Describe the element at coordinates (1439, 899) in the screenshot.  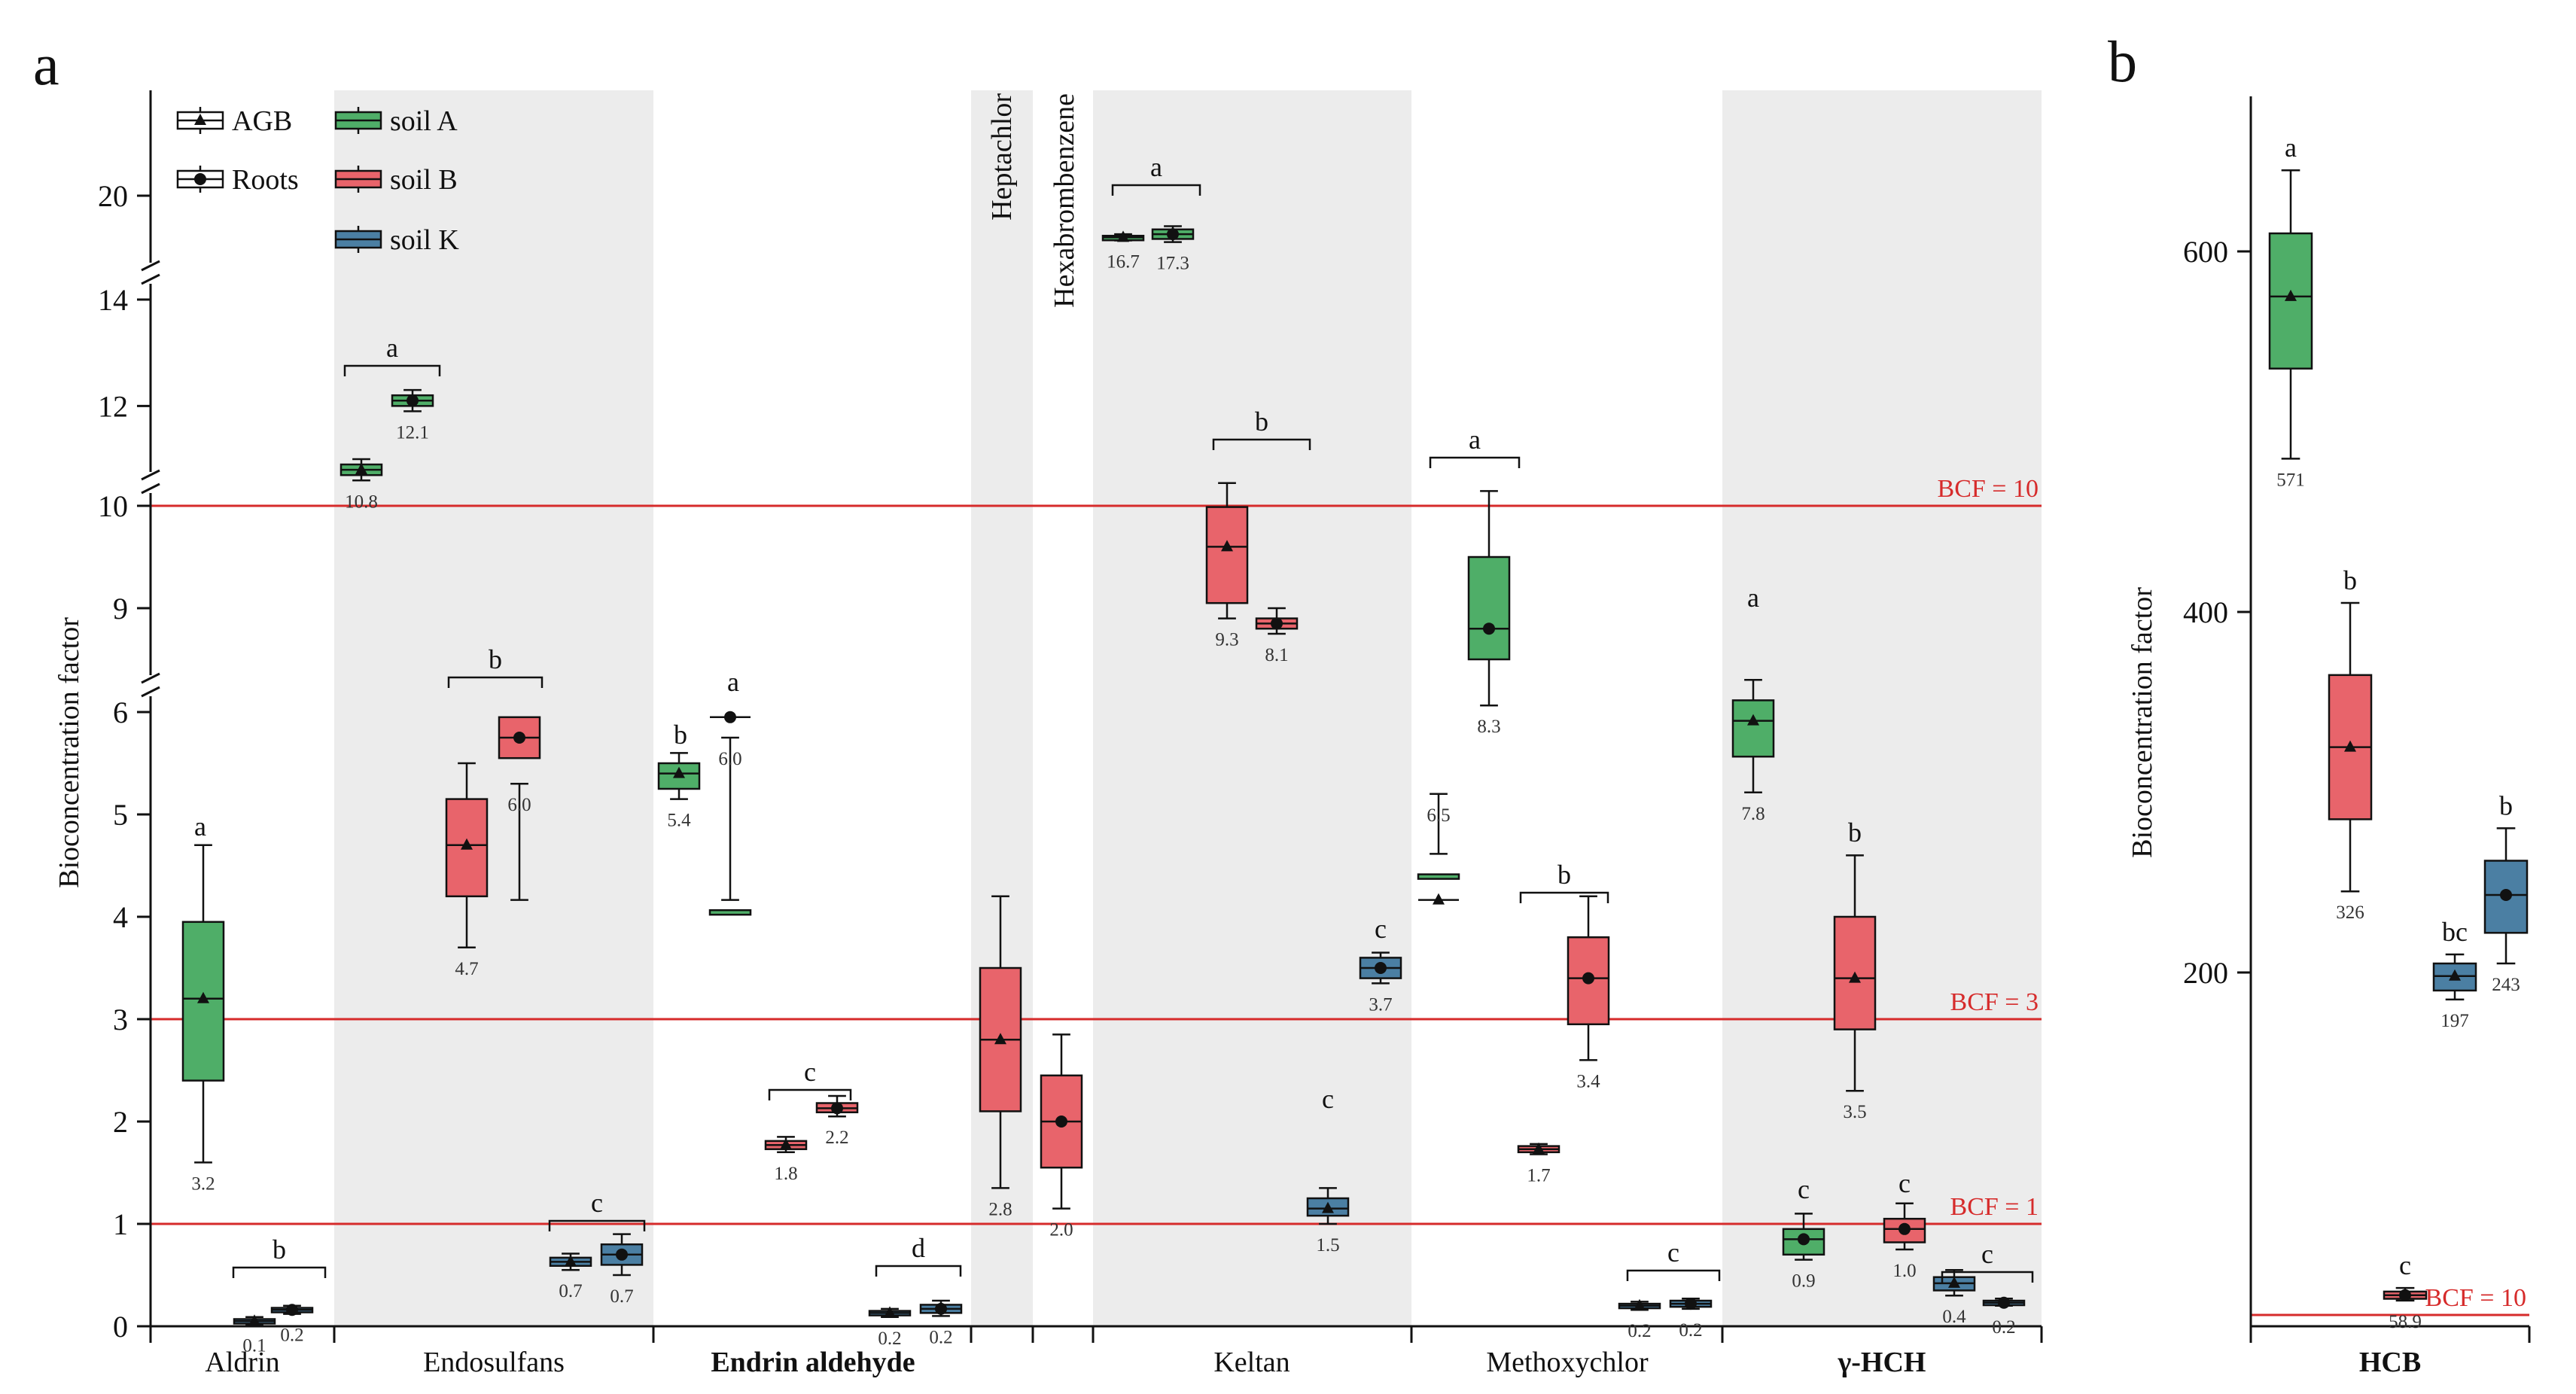
I see `box-methoxychlor-soil-a-agb-mean-triangle` at that location.